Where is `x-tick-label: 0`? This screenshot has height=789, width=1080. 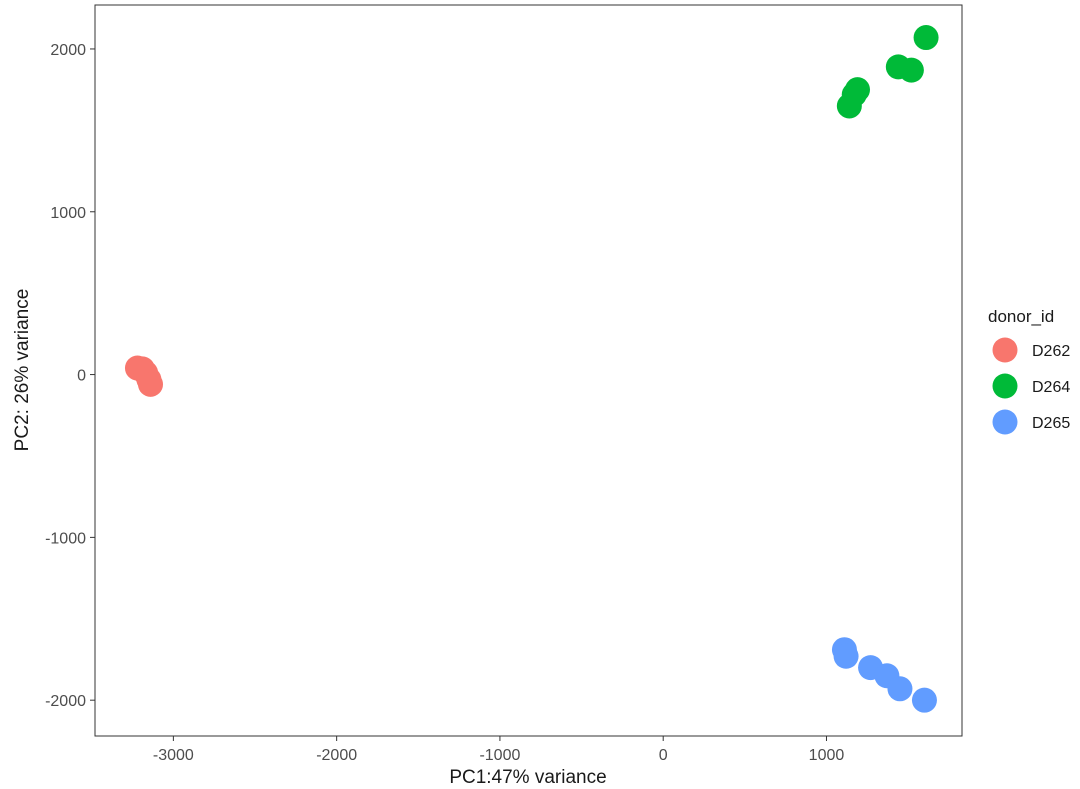 x-tick-label: 0 is located at coordinates (663, 755).